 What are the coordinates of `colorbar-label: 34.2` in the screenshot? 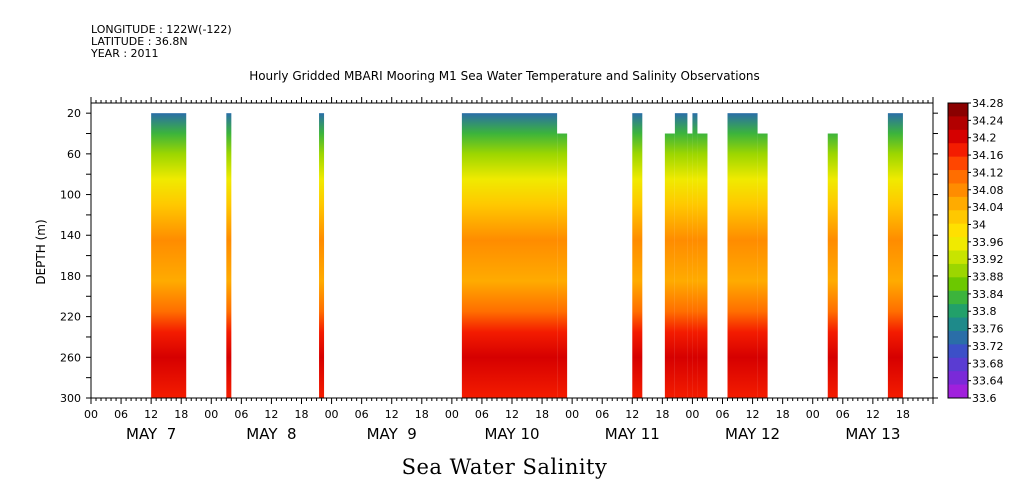 It's located at (984, 138).